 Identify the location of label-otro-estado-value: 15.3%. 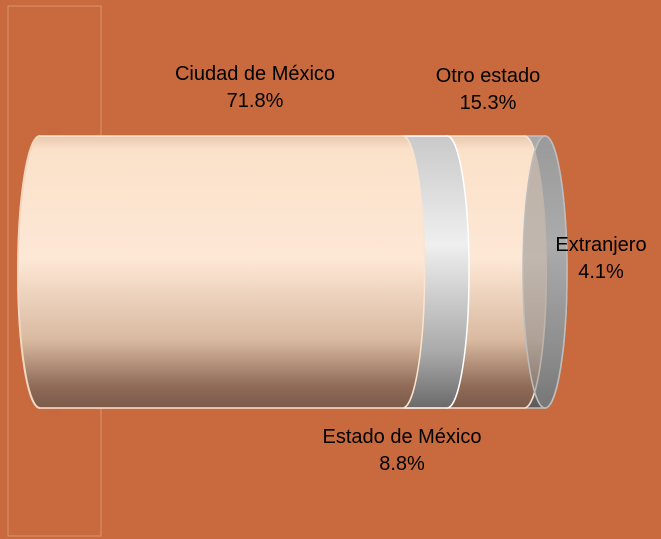
(488, 103).